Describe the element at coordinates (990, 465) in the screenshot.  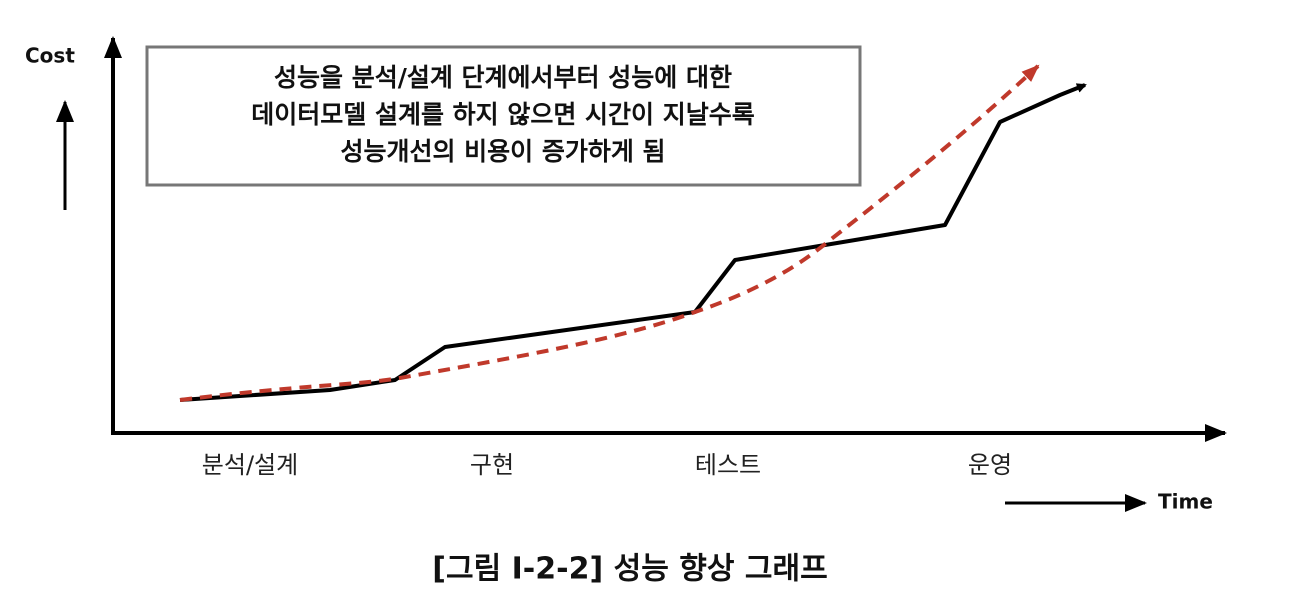
I see `phase-label: 운영` at that location.